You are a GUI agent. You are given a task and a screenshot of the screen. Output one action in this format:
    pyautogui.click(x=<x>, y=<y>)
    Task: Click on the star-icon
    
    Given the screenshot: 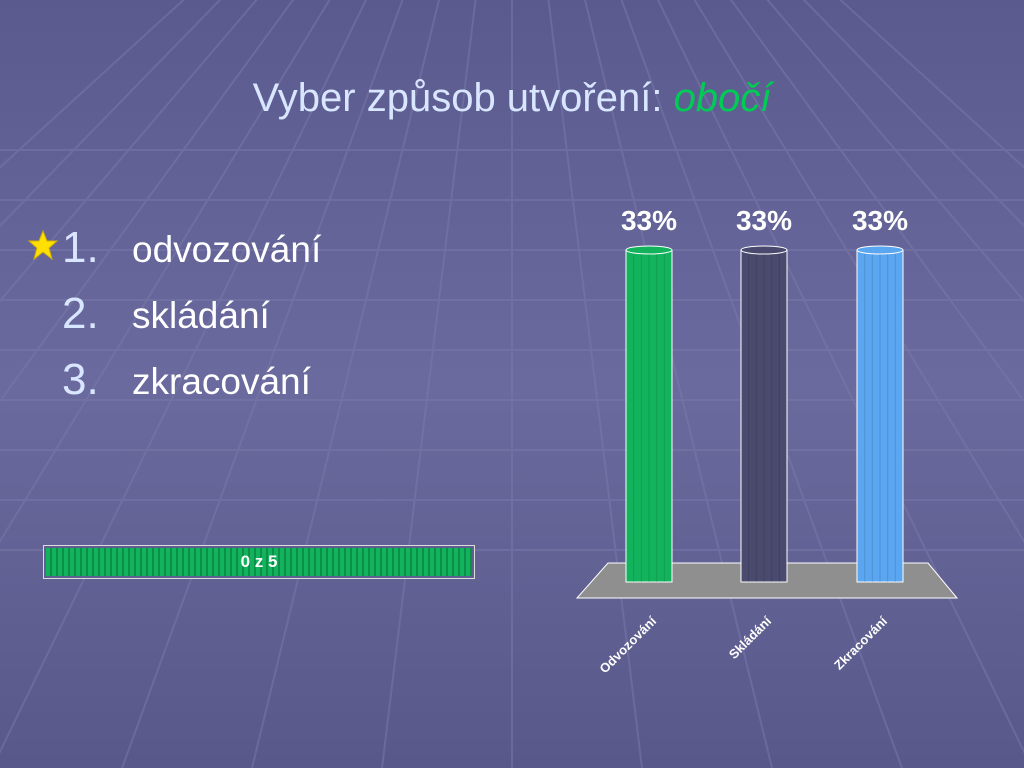 What is the action you would take?
    pyautogui.click(x=43, y=245)
    